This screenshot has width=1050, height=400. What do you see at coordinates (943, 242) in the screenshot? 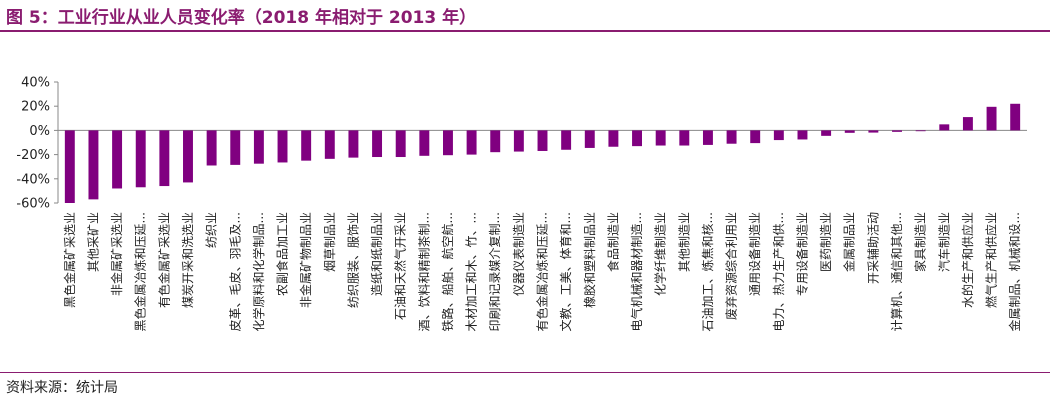
I see `x-category-label: 汽车制造业` at bounding box center [943, 242].